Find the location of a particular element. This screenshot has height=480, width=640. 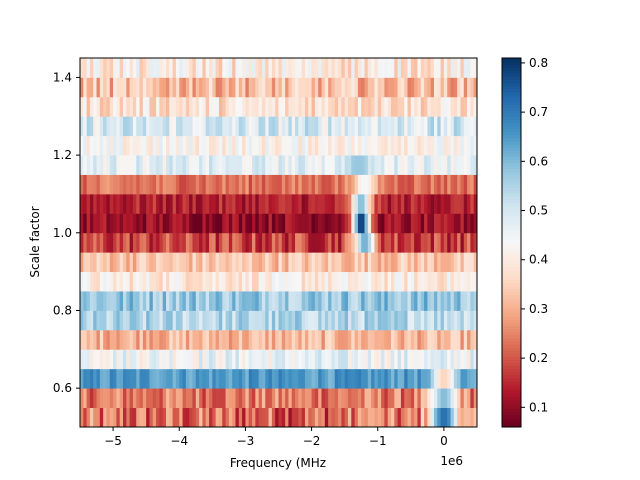

colorbar-tick-label: 0.7 is located at coordinates (538, 112).